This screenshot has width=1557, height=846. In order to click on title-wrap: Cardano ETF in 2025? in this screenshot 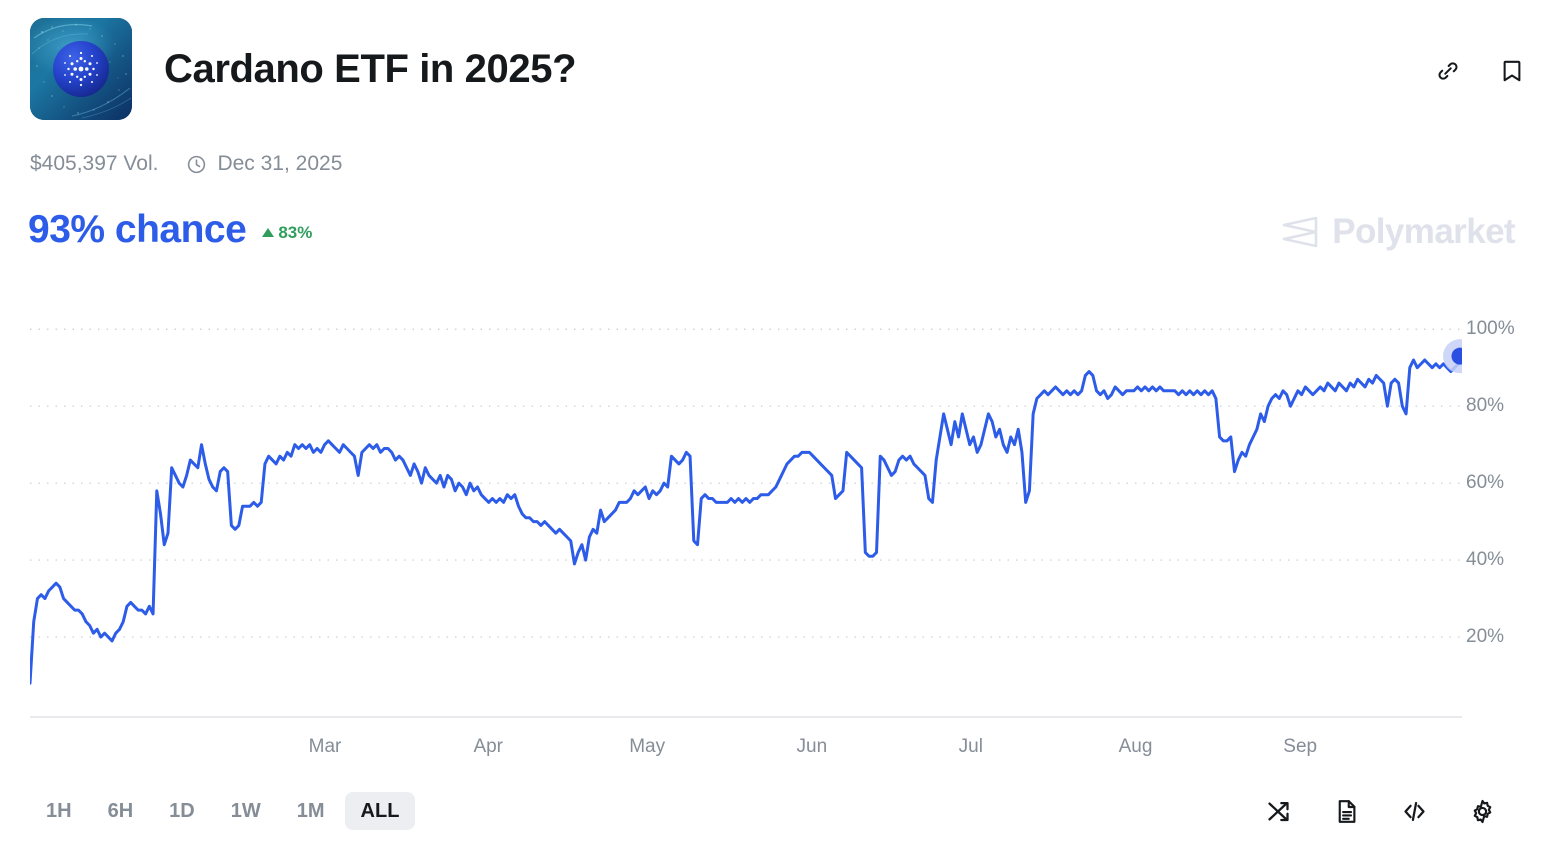, I will do `click(370, 69)`.